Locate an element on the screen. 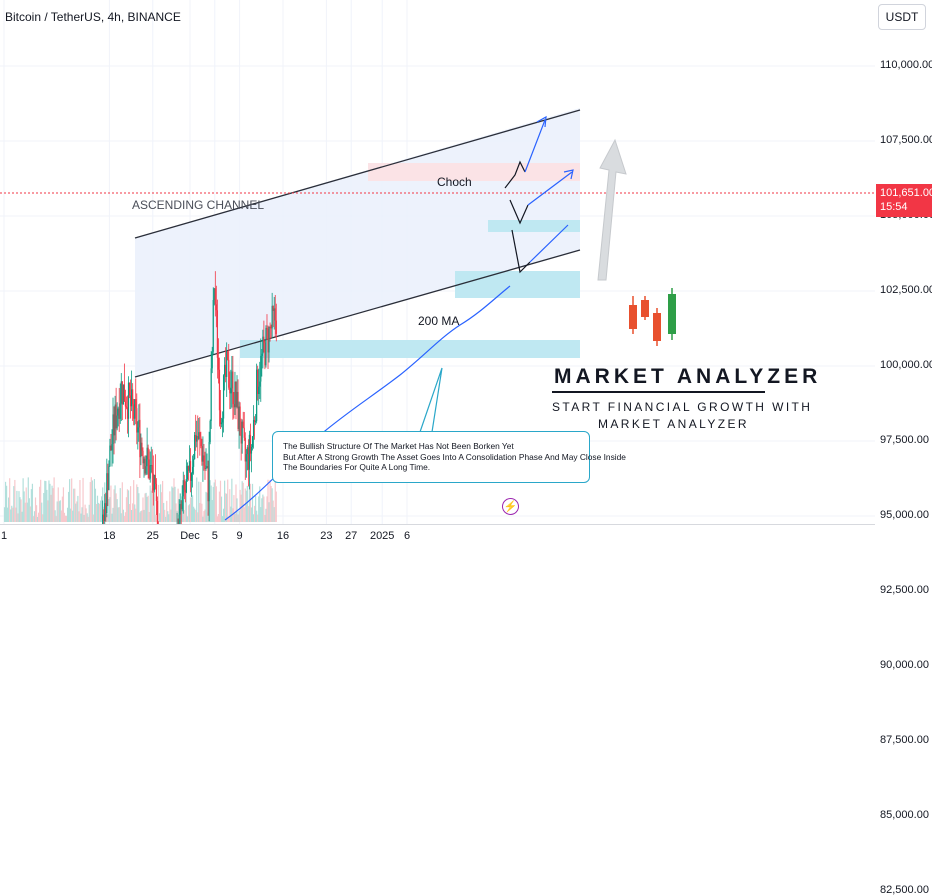 This screenshot has height=896, width=932. currency-button: USDT is located at coordinates (902, 17).